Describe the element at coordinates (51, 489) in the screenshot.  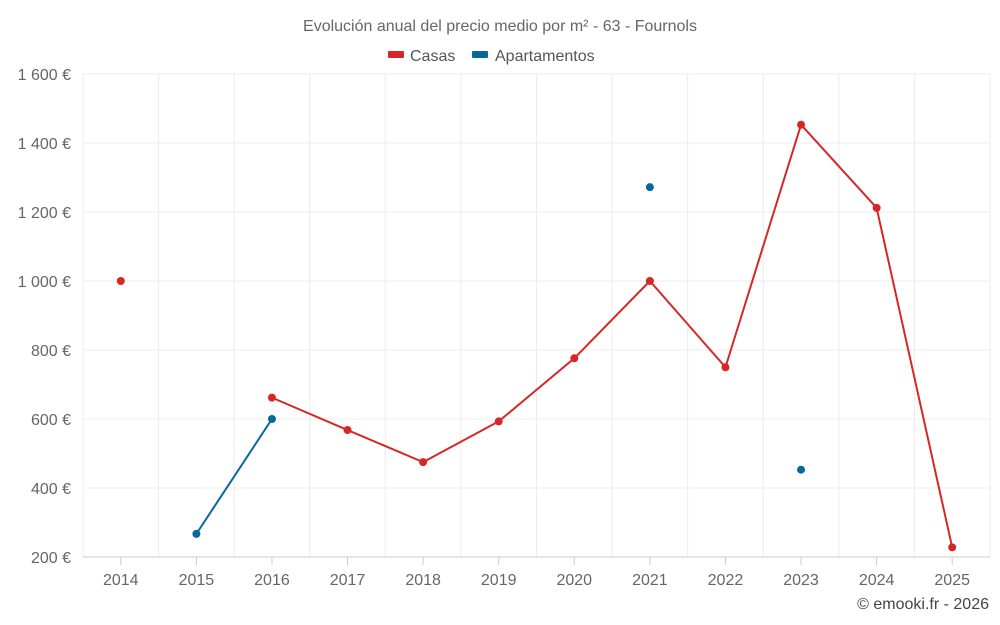
I see `y-tick-label: 400 €` at that location.